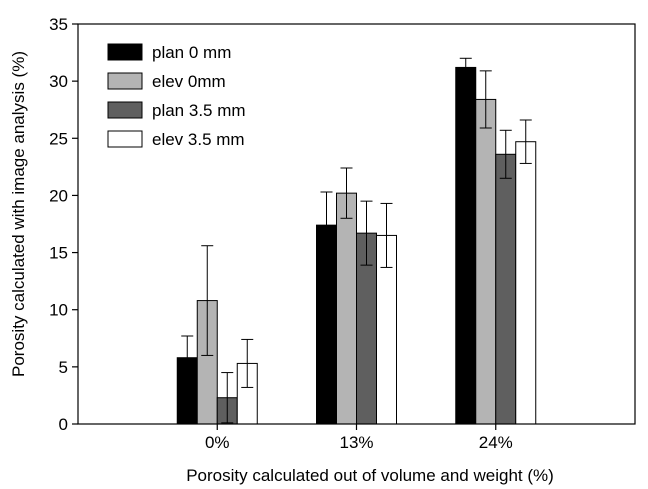 The width and height of the screenshot is (648, 489). I want to click on y-tick-label-5: 25, so click(58, 138).